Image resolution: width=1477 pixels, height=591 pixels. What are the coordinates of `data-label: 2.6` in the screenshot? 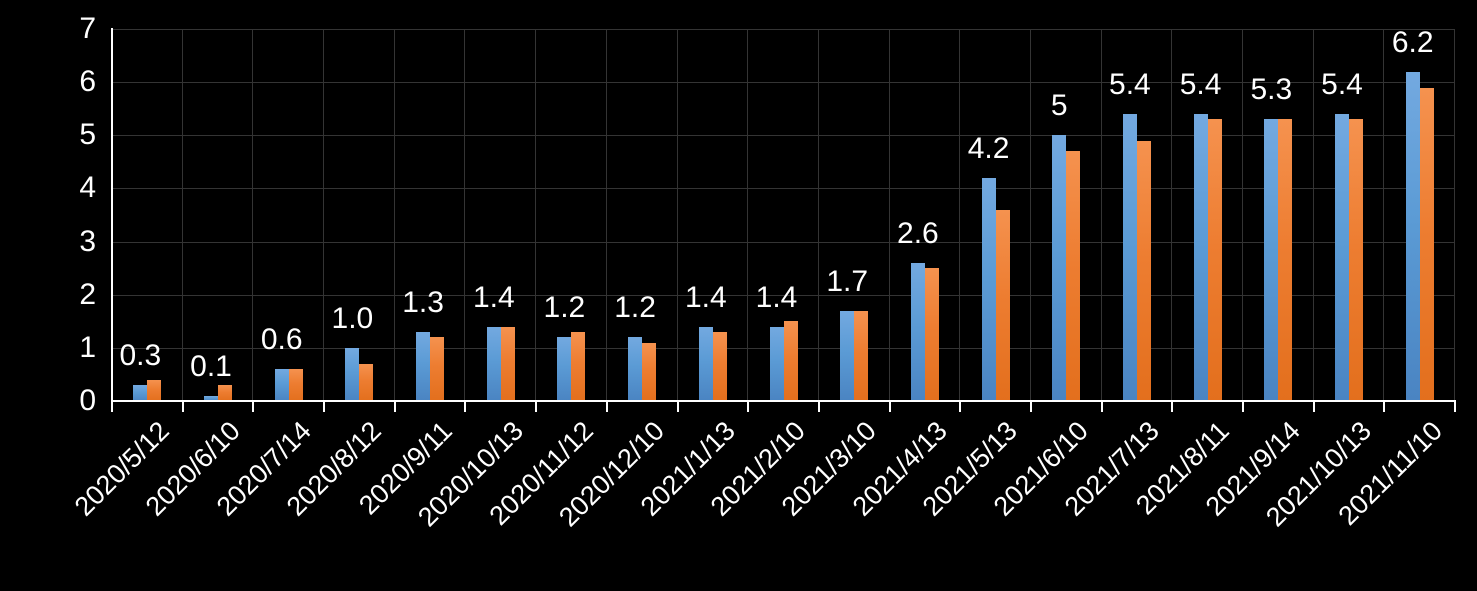 It's located at (918, 233).